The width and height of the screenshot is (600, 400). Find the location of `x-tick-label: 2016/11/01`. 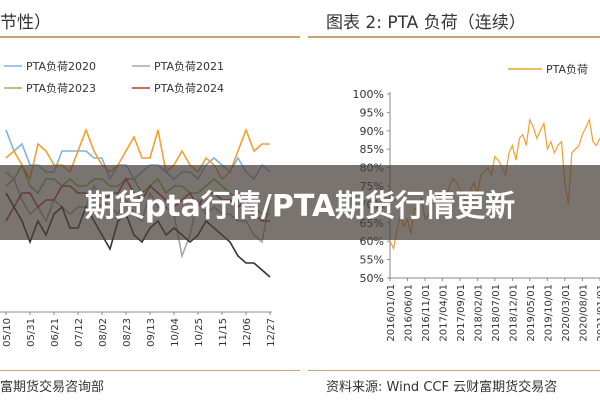

x-tick-label: 2016/11/01 is located at coordinates (426, 313).